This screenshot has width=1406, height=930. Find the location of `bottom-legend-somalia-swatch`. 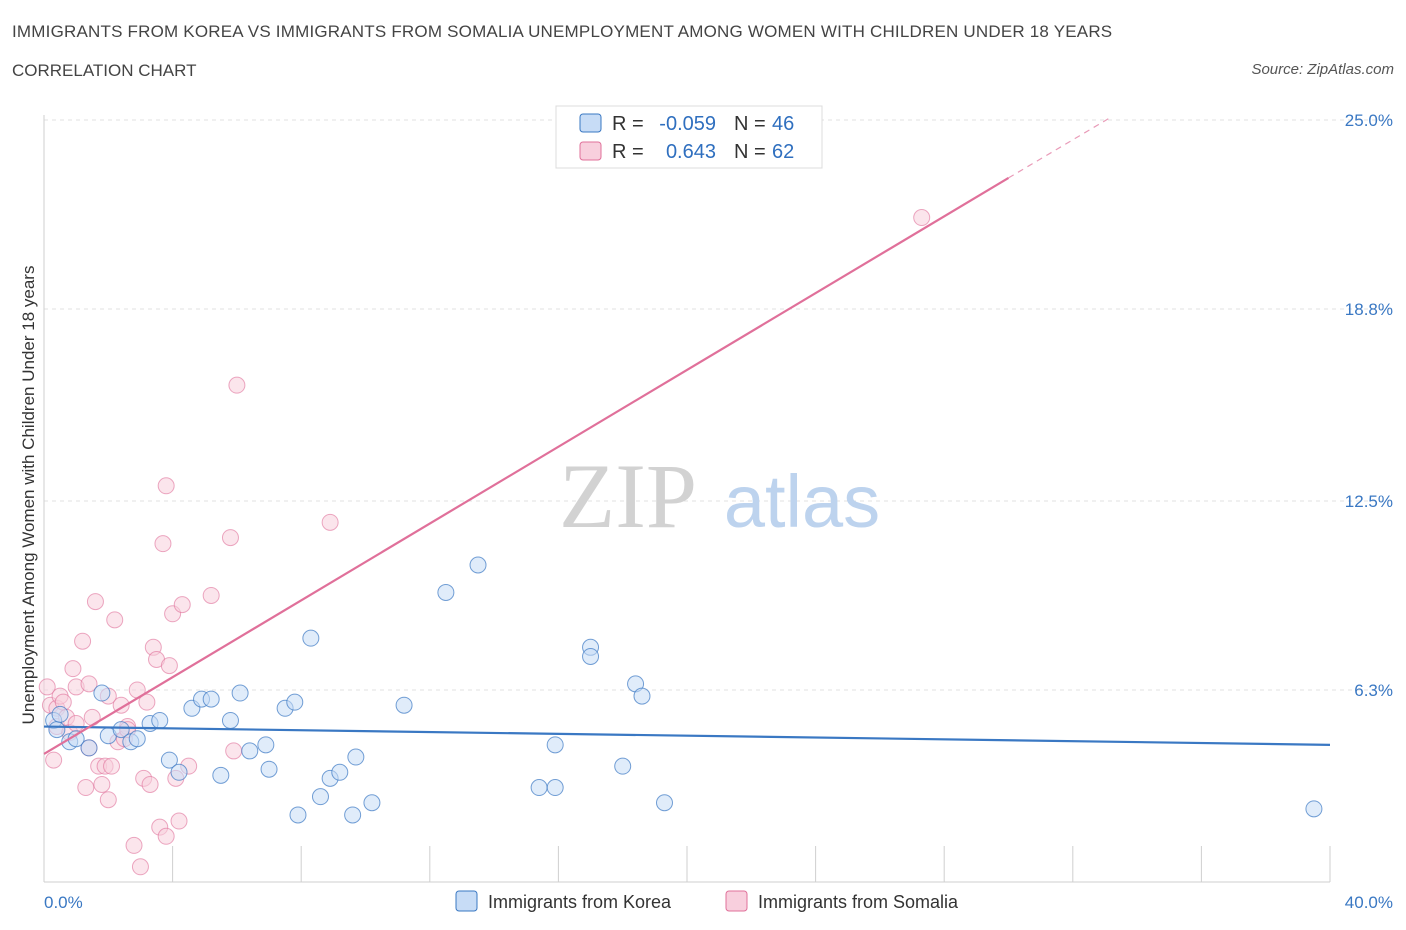

bottom-legend-somalia-swatch is located at coordinates (736, 901).